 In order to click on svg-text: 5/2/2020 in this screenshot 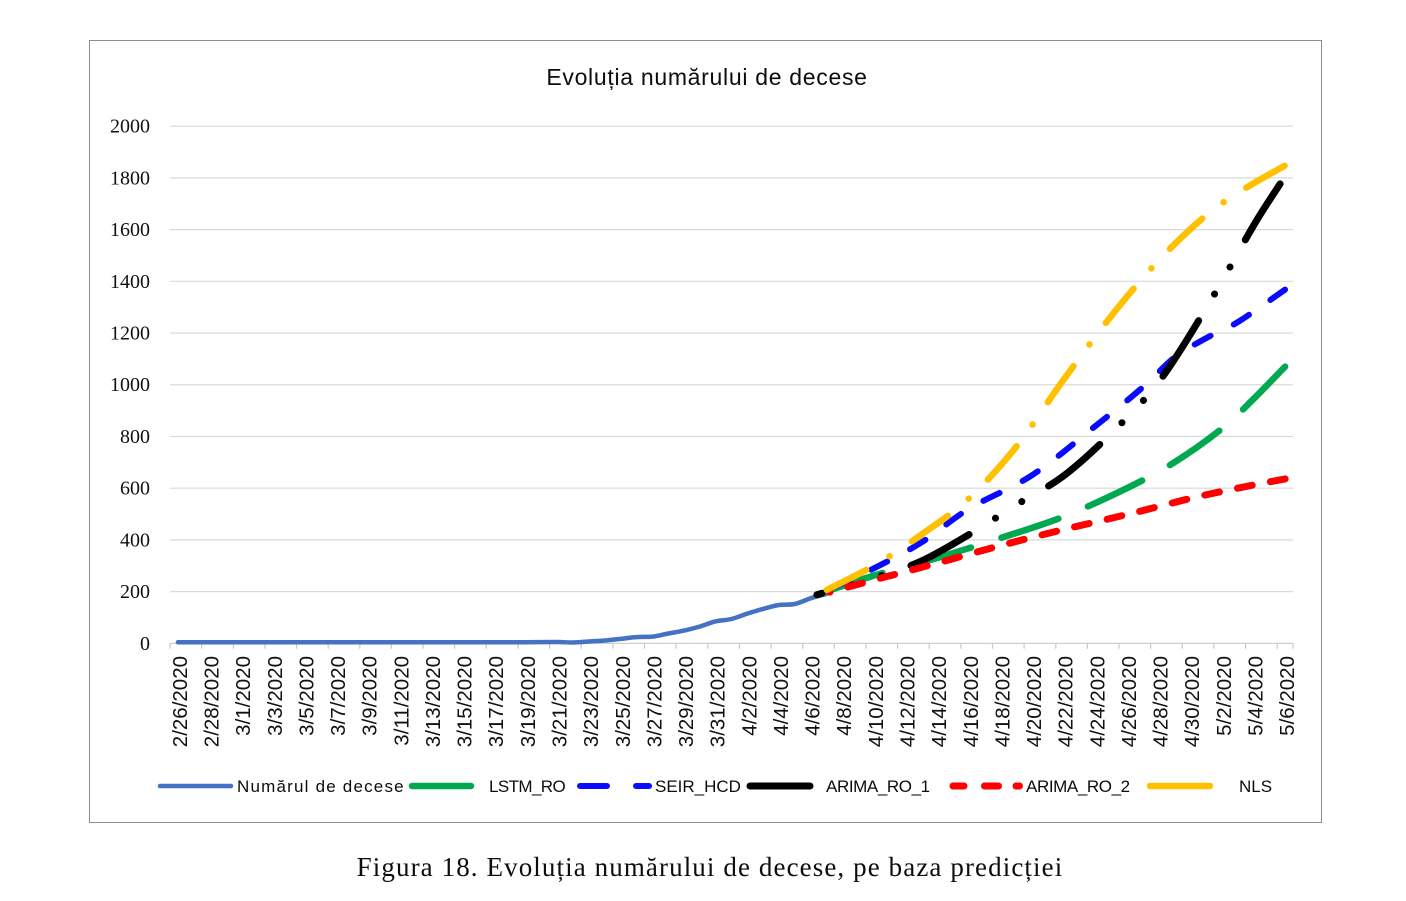, I will do `click(1224, 696)`.